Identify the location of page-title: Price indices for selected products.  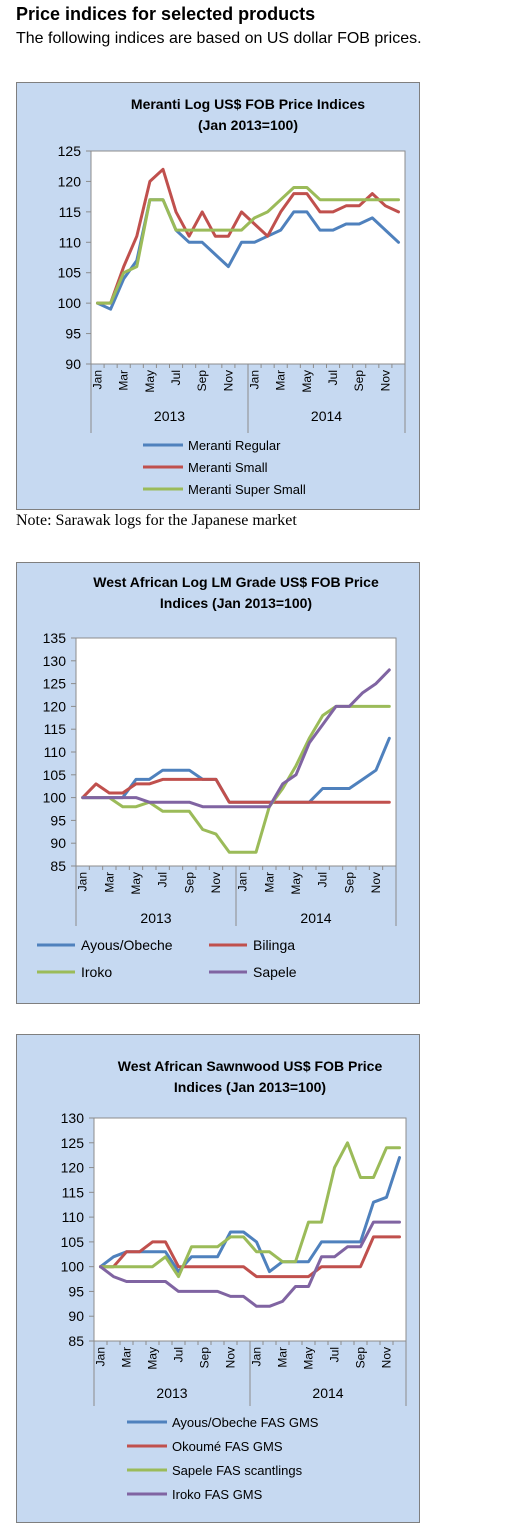
(166, 14).